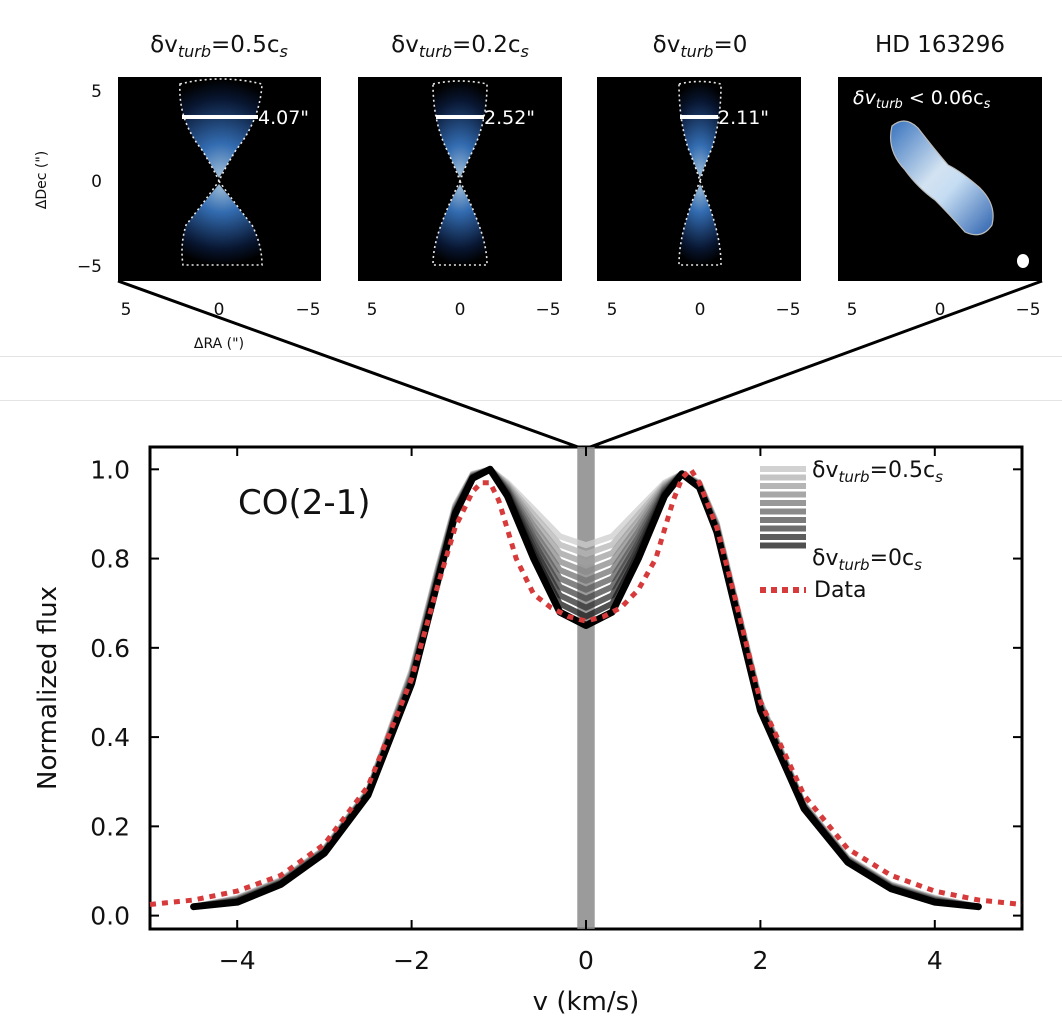 Image resolution: width=1062 pixels, height=1028 pixels. I want to click on width-label: 2.11", so click(743, 118).